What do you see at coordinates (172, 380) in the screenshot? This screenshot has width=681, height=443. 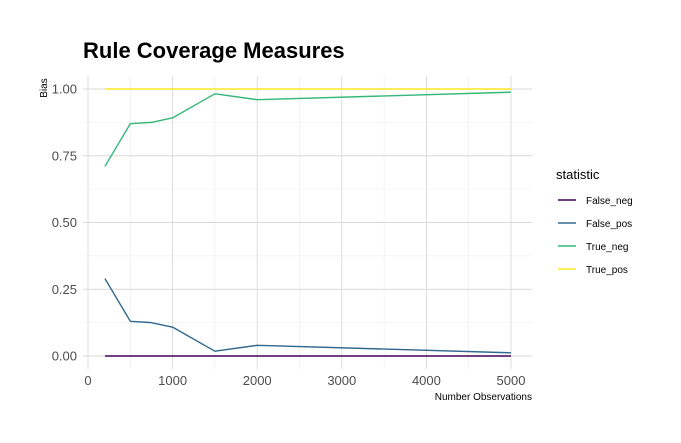 I see `x-tick-label: 1000` at bounding box center [172, 380].